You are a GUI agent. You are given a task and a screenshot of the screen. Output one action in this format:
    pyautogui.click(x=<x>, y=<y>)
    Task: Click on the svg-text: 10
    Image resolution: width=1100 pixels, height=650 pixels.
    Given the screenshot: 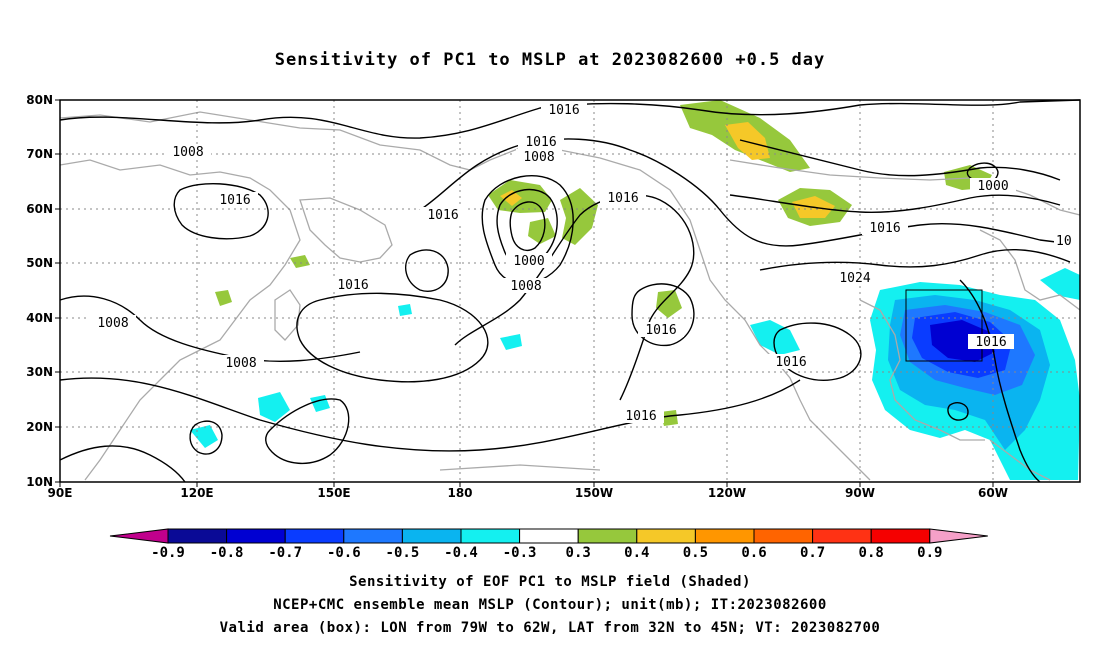 What is the action you would take?
    pyautogui.click(x=1064, y=241)
    